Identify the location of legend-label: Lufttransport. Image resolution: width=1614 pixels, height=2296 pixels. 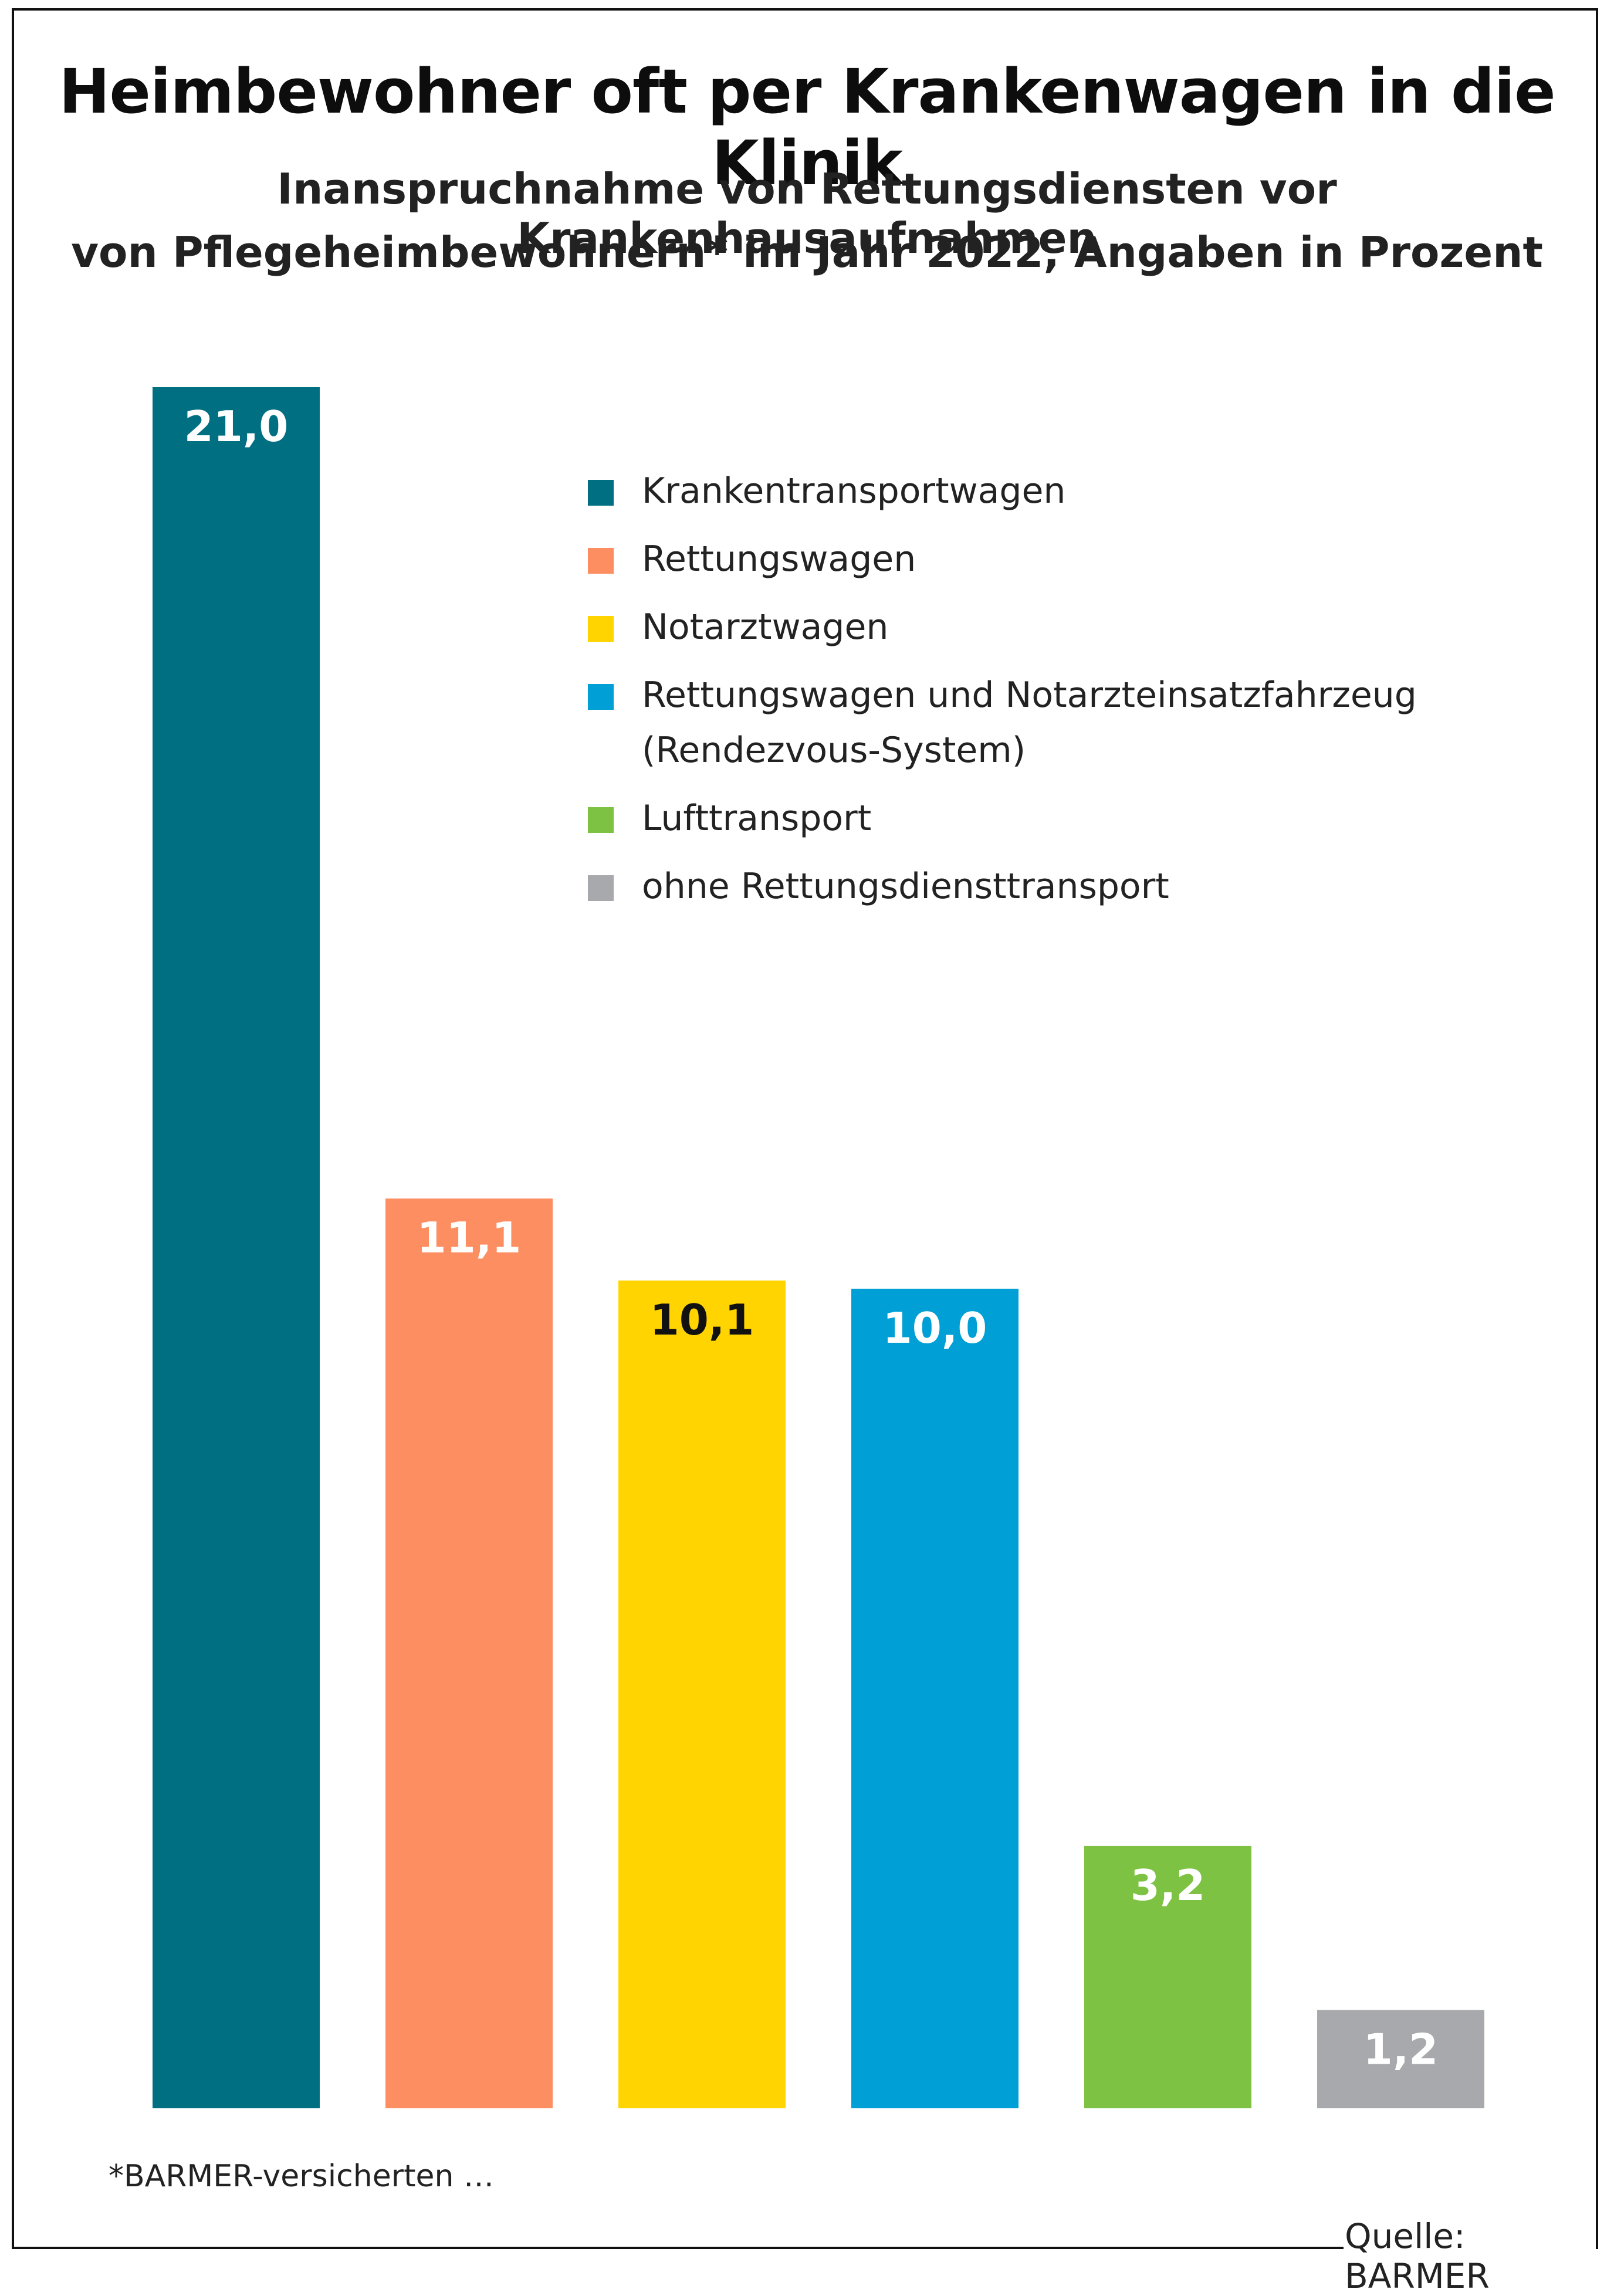
(757, 818).